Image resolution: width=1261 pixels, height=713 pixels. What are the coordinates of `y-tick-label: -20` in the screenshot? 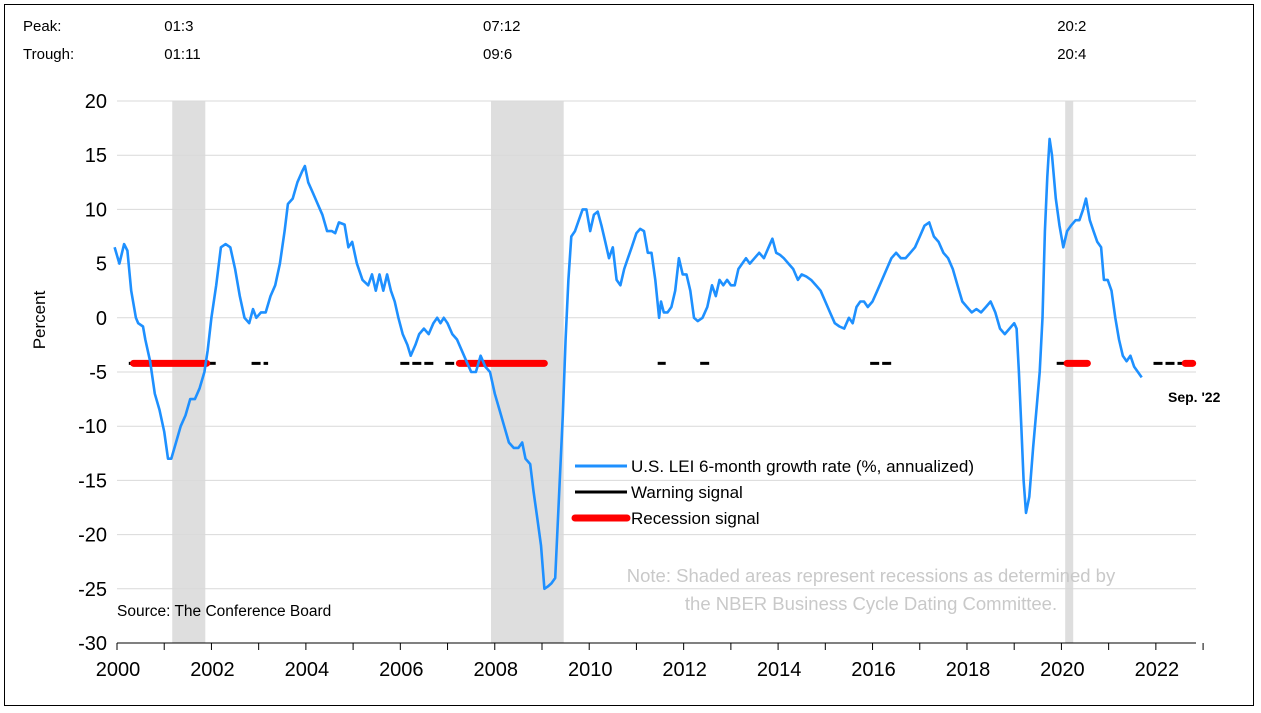 It's located at (92, 536).